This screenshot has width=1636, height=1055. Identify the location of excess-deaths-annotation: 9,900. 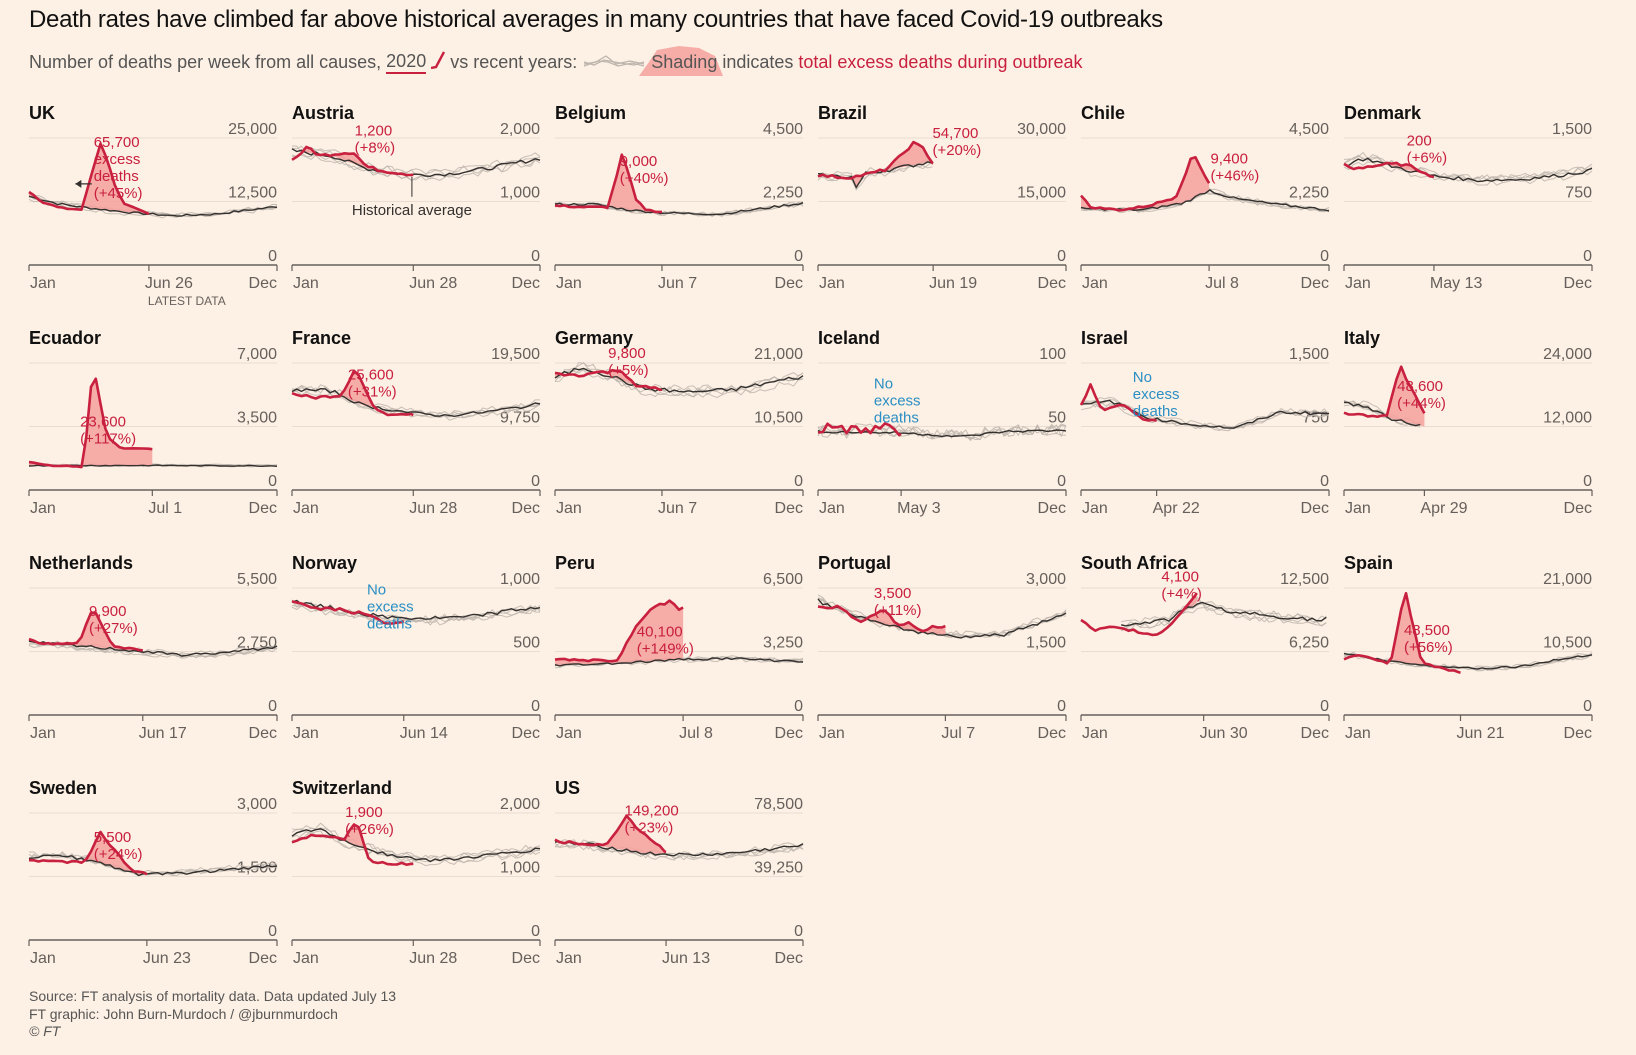
(108, 611).